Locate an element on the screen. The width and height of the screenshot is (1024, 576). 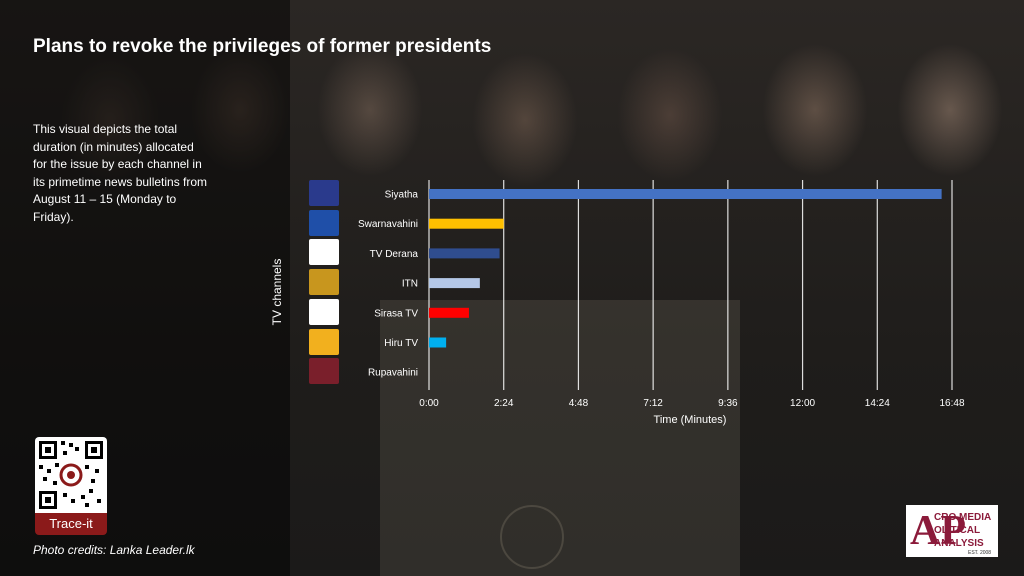
sirasa-tv-logo is located at coordinates (324, 311).